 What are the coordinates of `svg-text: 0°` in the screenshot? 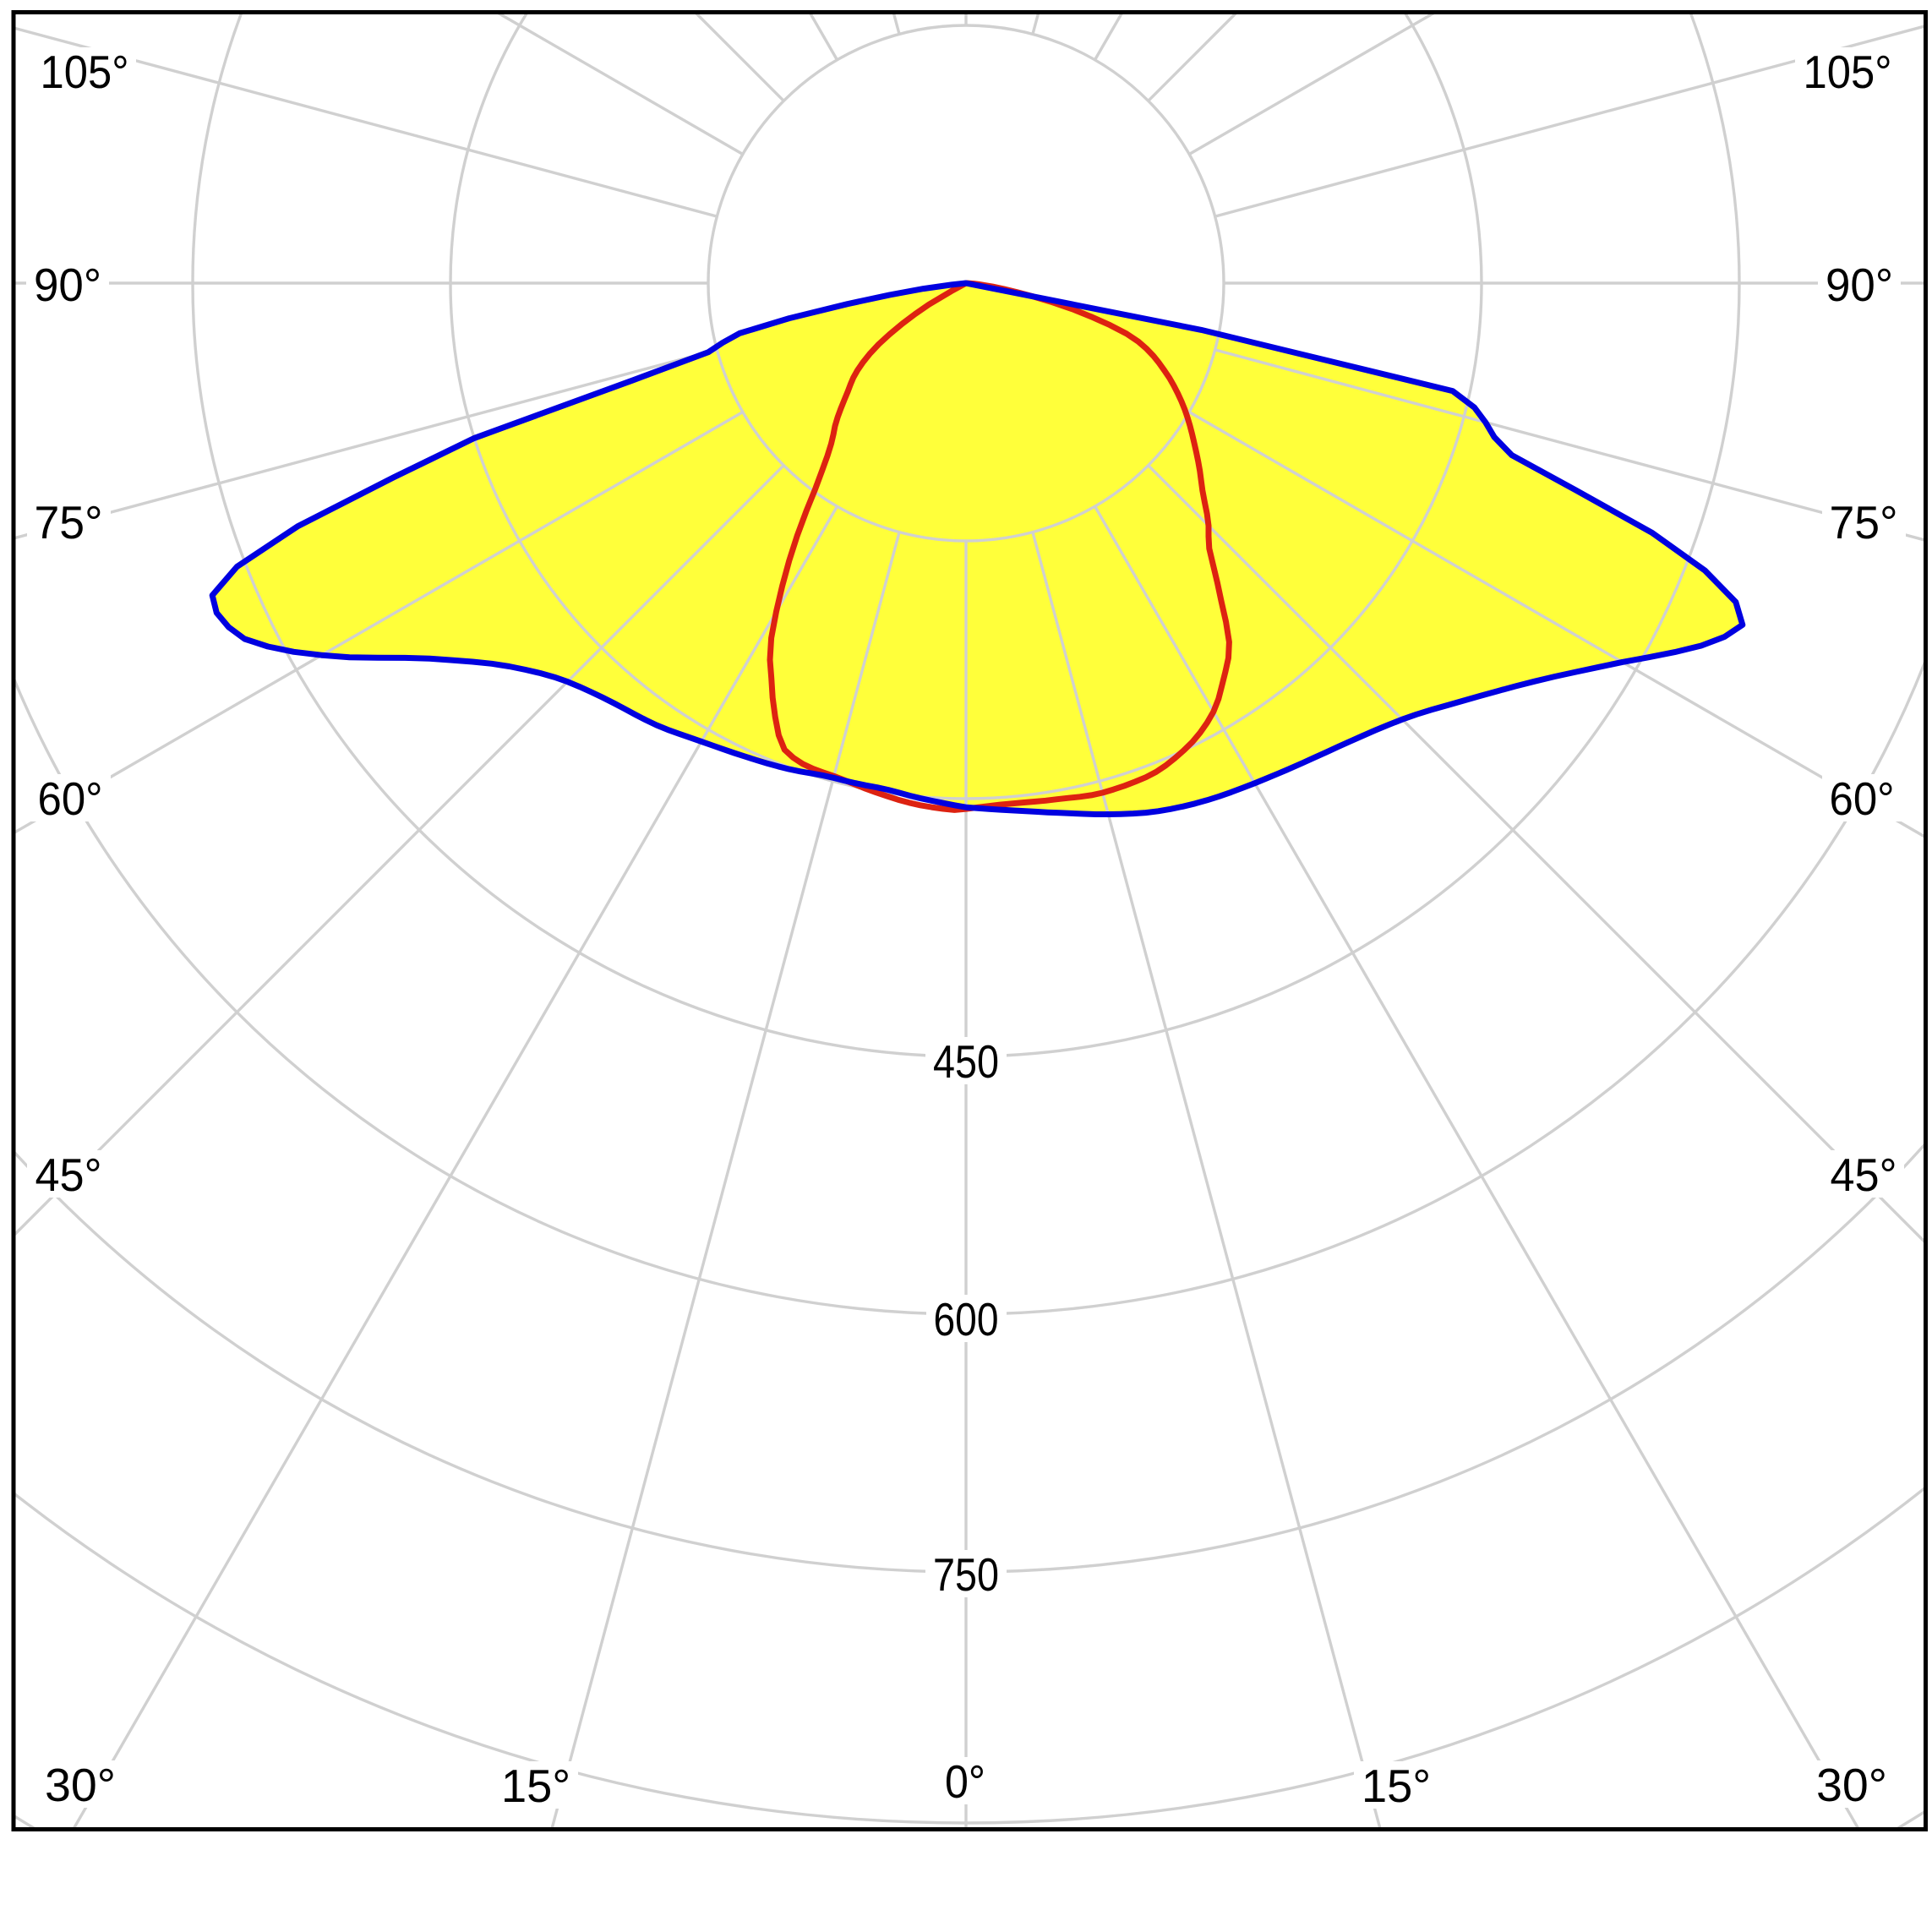 It's located at (965, 1781).